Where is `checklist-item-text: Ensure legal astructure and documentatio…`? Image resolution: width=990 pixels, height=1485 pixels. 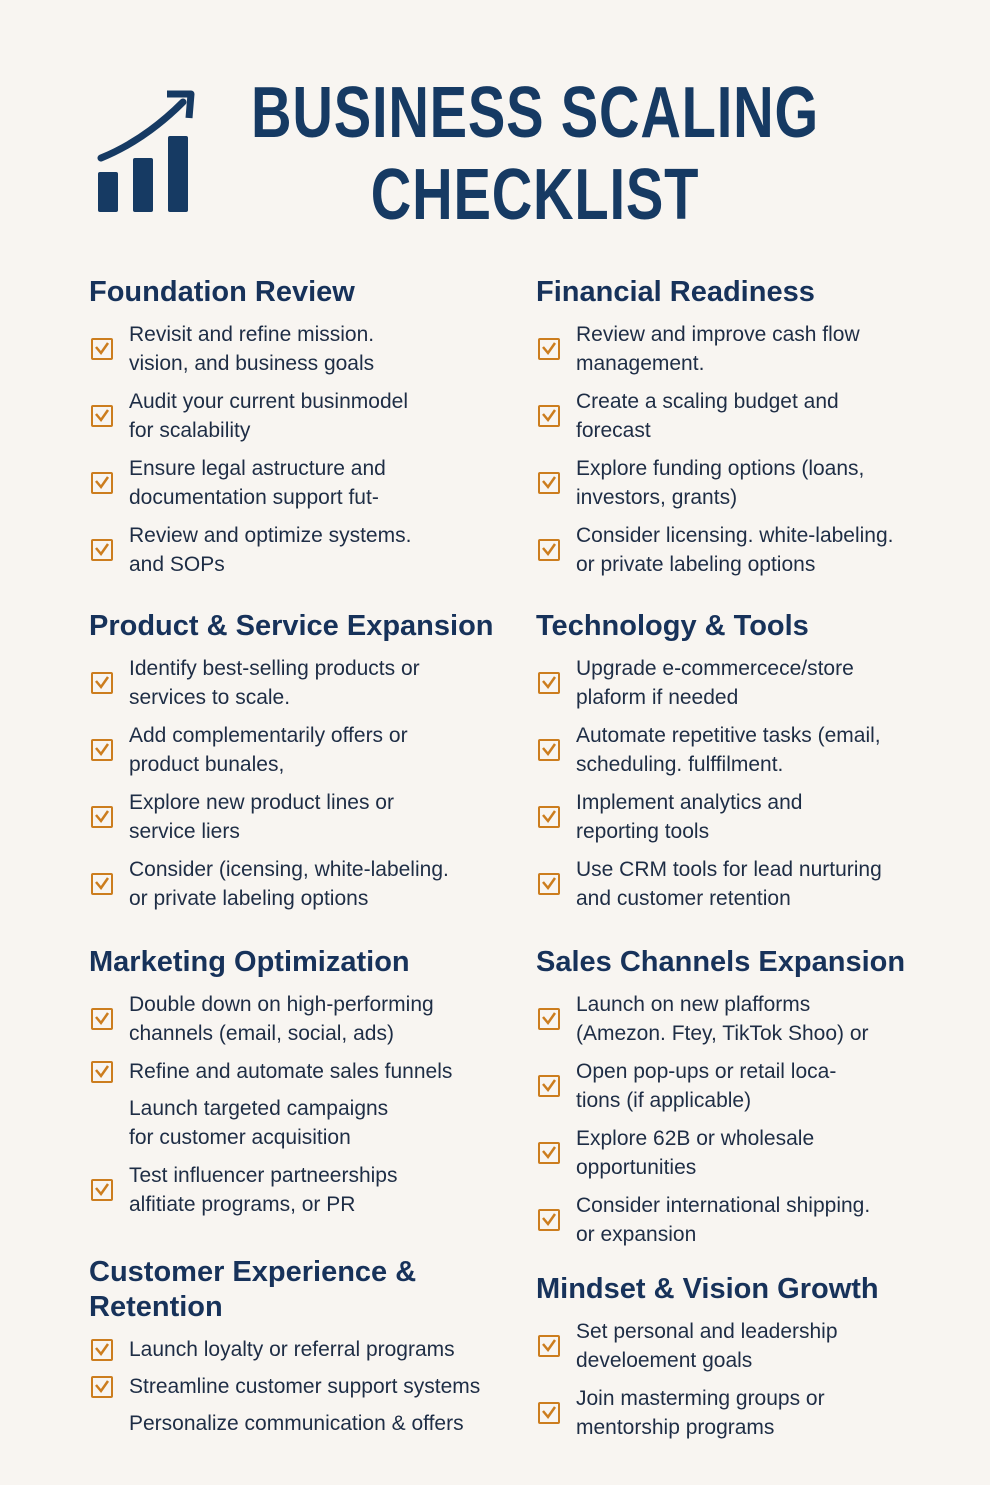 checklist-item-text: Ensure legal astructure and documentatio… is located at coordinates (257, 483).